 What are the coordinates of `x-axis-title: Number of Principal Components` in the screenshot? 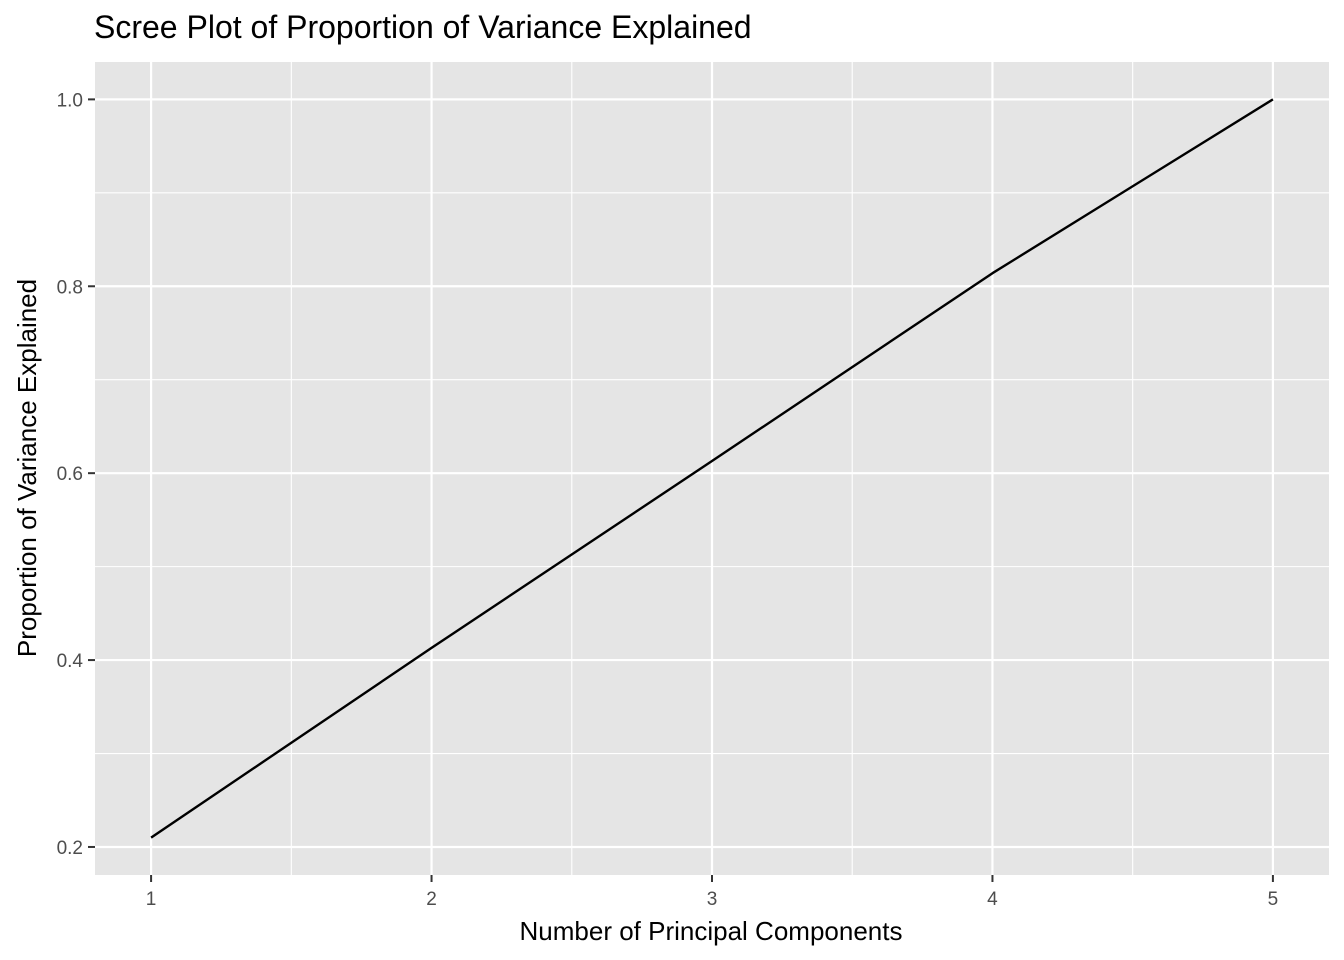 It's located at (711, 931).